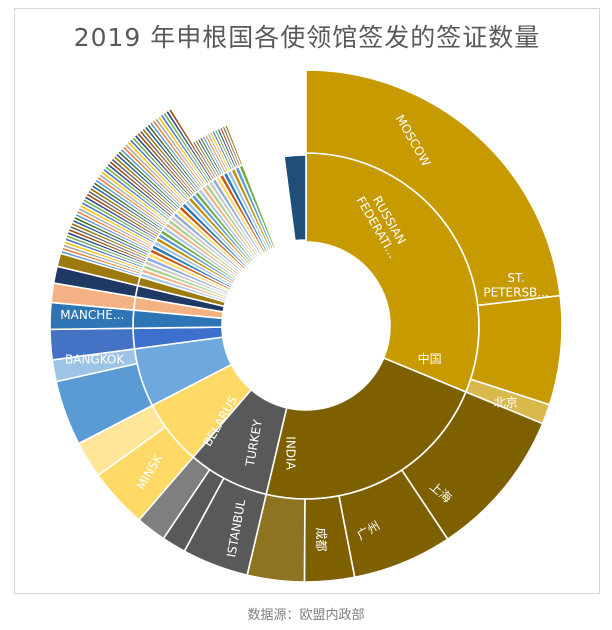  Describe the element at coordinates (307, 37) in the screenshot. I see `chart-title: 2019 年申根国各使领馆签发的签证数量` at that location.